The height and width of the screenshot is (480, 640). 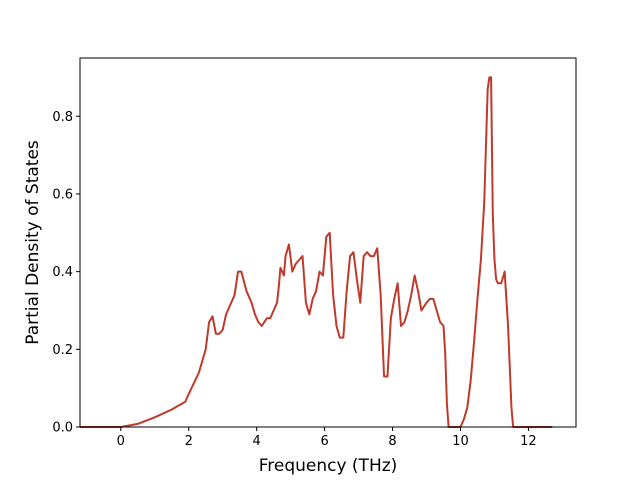 What do you see at coordinates (324, 441) in the screenshot?
I see `x-tick-label: 6` at bounding box center [324, 441].